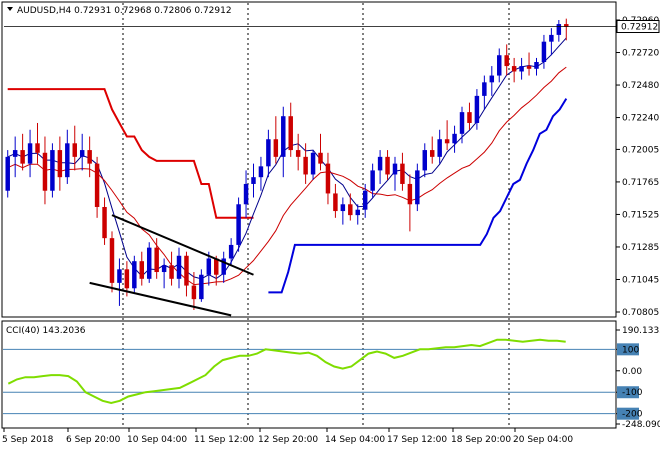 The width and height of the screenshot is (660, 450). What do you see at coordinates (10, 9) in the screenshot?
I see `chevron-down-icon` at bounding box center [10, 9].